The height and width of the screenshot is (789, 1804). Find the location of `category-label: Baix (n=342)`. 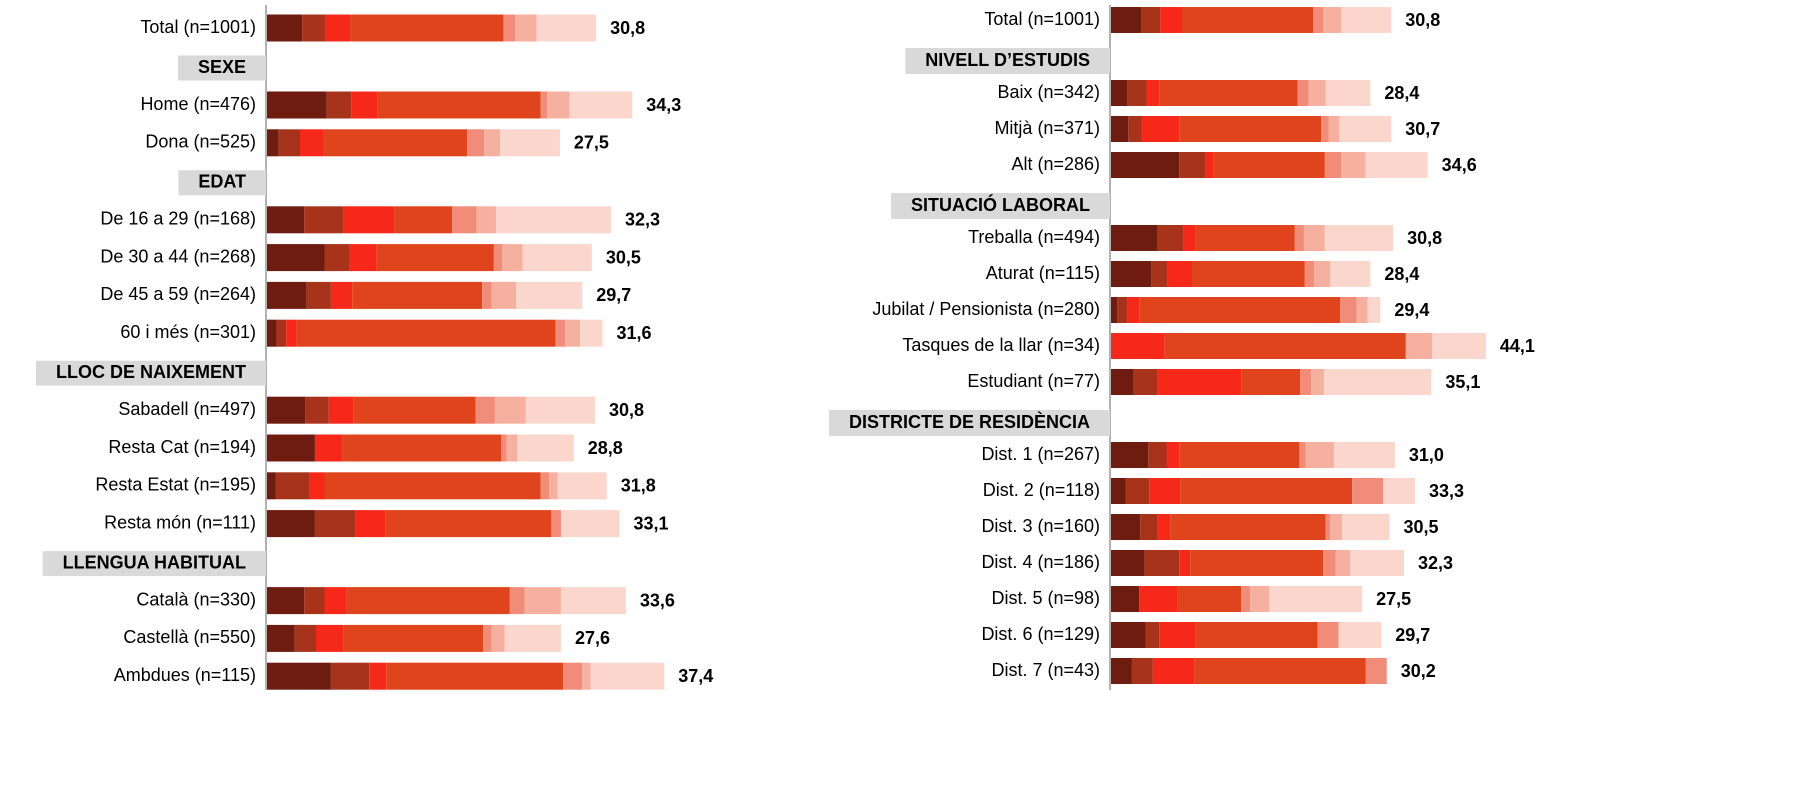

category-label: Baix (n=342) is located at coordinates (1048, 92).